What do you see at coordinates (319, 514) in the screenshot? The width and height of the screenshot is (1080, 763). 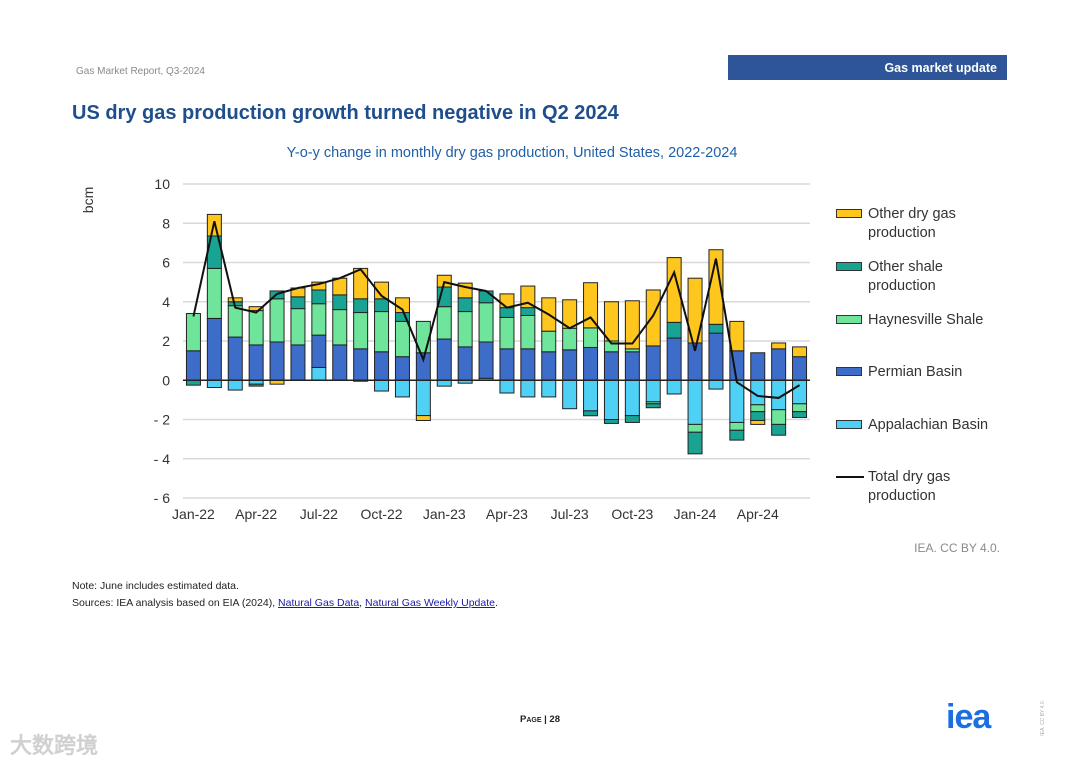 I see `x-tick-label: Jul-22` at bounding box center [319, 514].